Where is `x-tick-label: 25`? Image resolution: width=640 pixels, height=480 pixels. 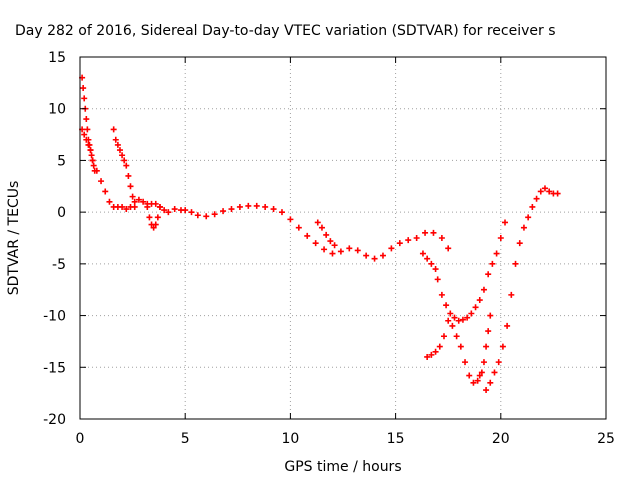 x-tick-label: 25 is located at coordinates (606, 439).